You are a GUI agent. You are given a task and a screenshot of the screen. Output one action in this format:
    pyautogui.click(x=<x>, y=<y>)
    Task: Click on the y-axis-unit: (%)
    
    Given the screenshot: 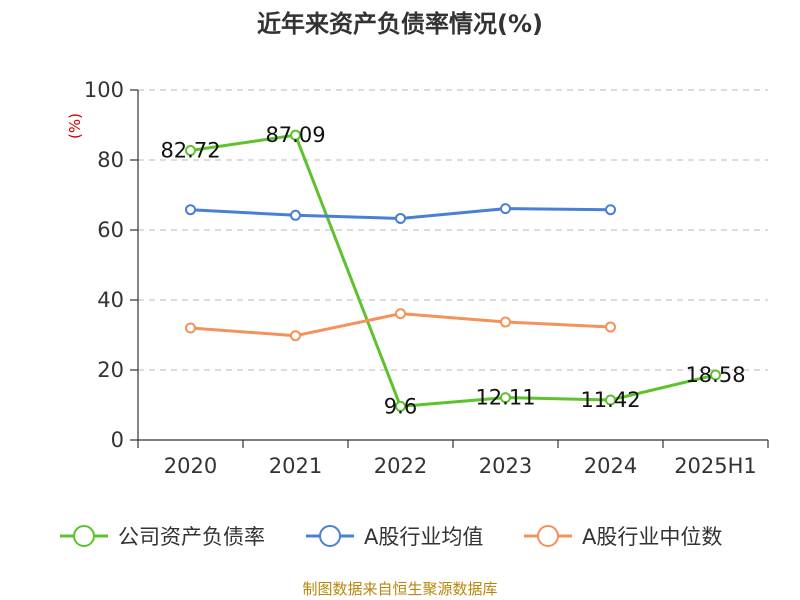 What is the action you would take?
    pyautogui.click(x=75, y=126)
    